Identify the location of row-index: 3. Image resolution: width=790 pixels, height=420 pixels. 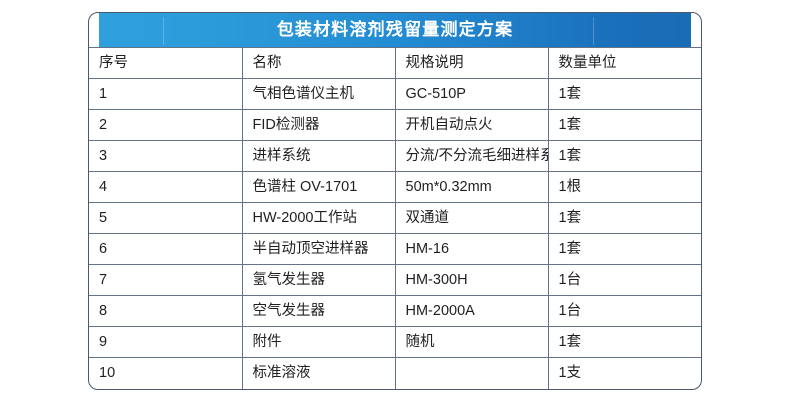
(166, 156).